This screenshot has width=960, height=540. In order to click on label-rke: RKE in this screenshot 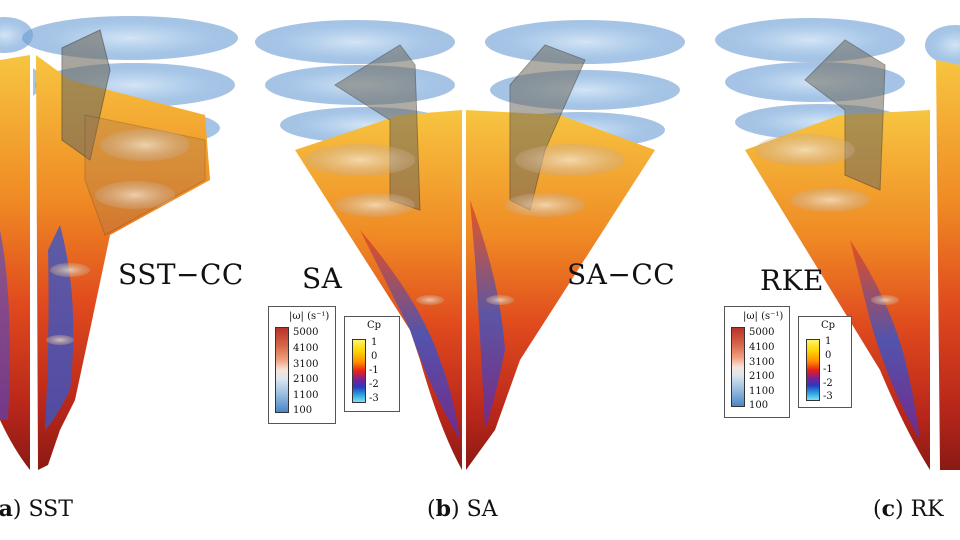, I will do `click(792, 280)`.